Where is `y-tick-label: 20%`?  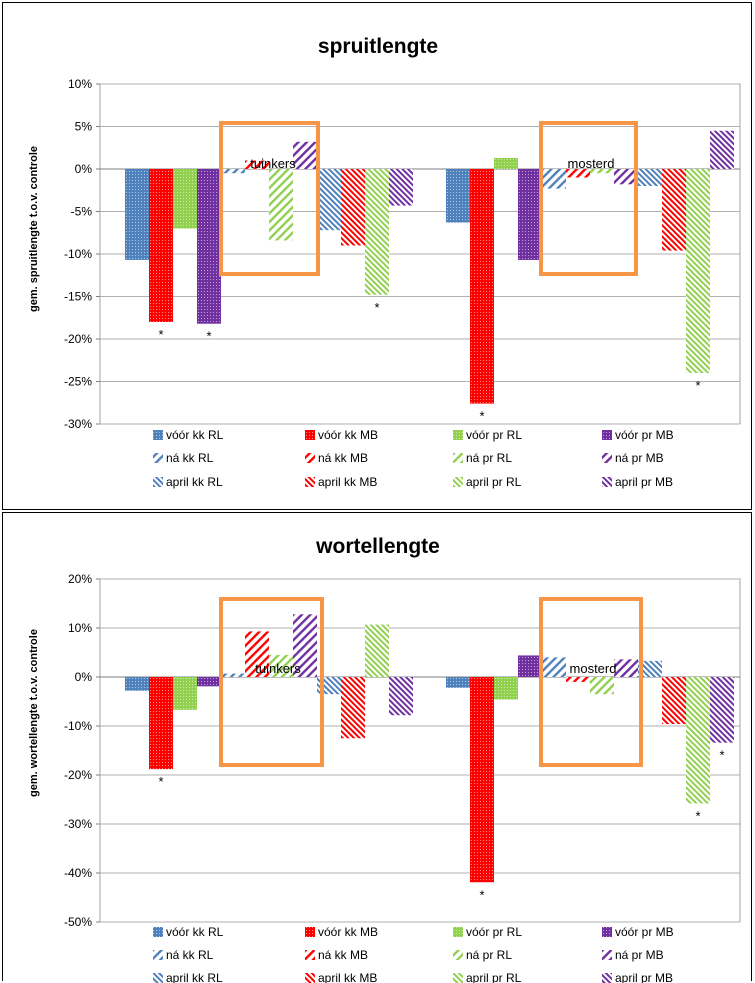 y-tick-label: 20% is located at coordinates (80, 579).